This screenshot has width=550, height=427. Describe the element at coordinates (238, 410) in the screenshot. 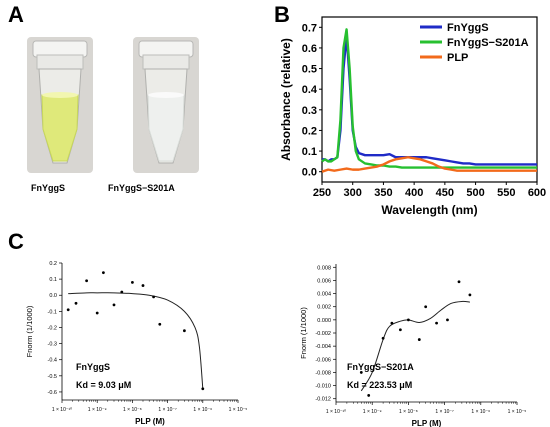

I see `binding-left-x-tick-label: 1 × 10⁻⁵` at that location.